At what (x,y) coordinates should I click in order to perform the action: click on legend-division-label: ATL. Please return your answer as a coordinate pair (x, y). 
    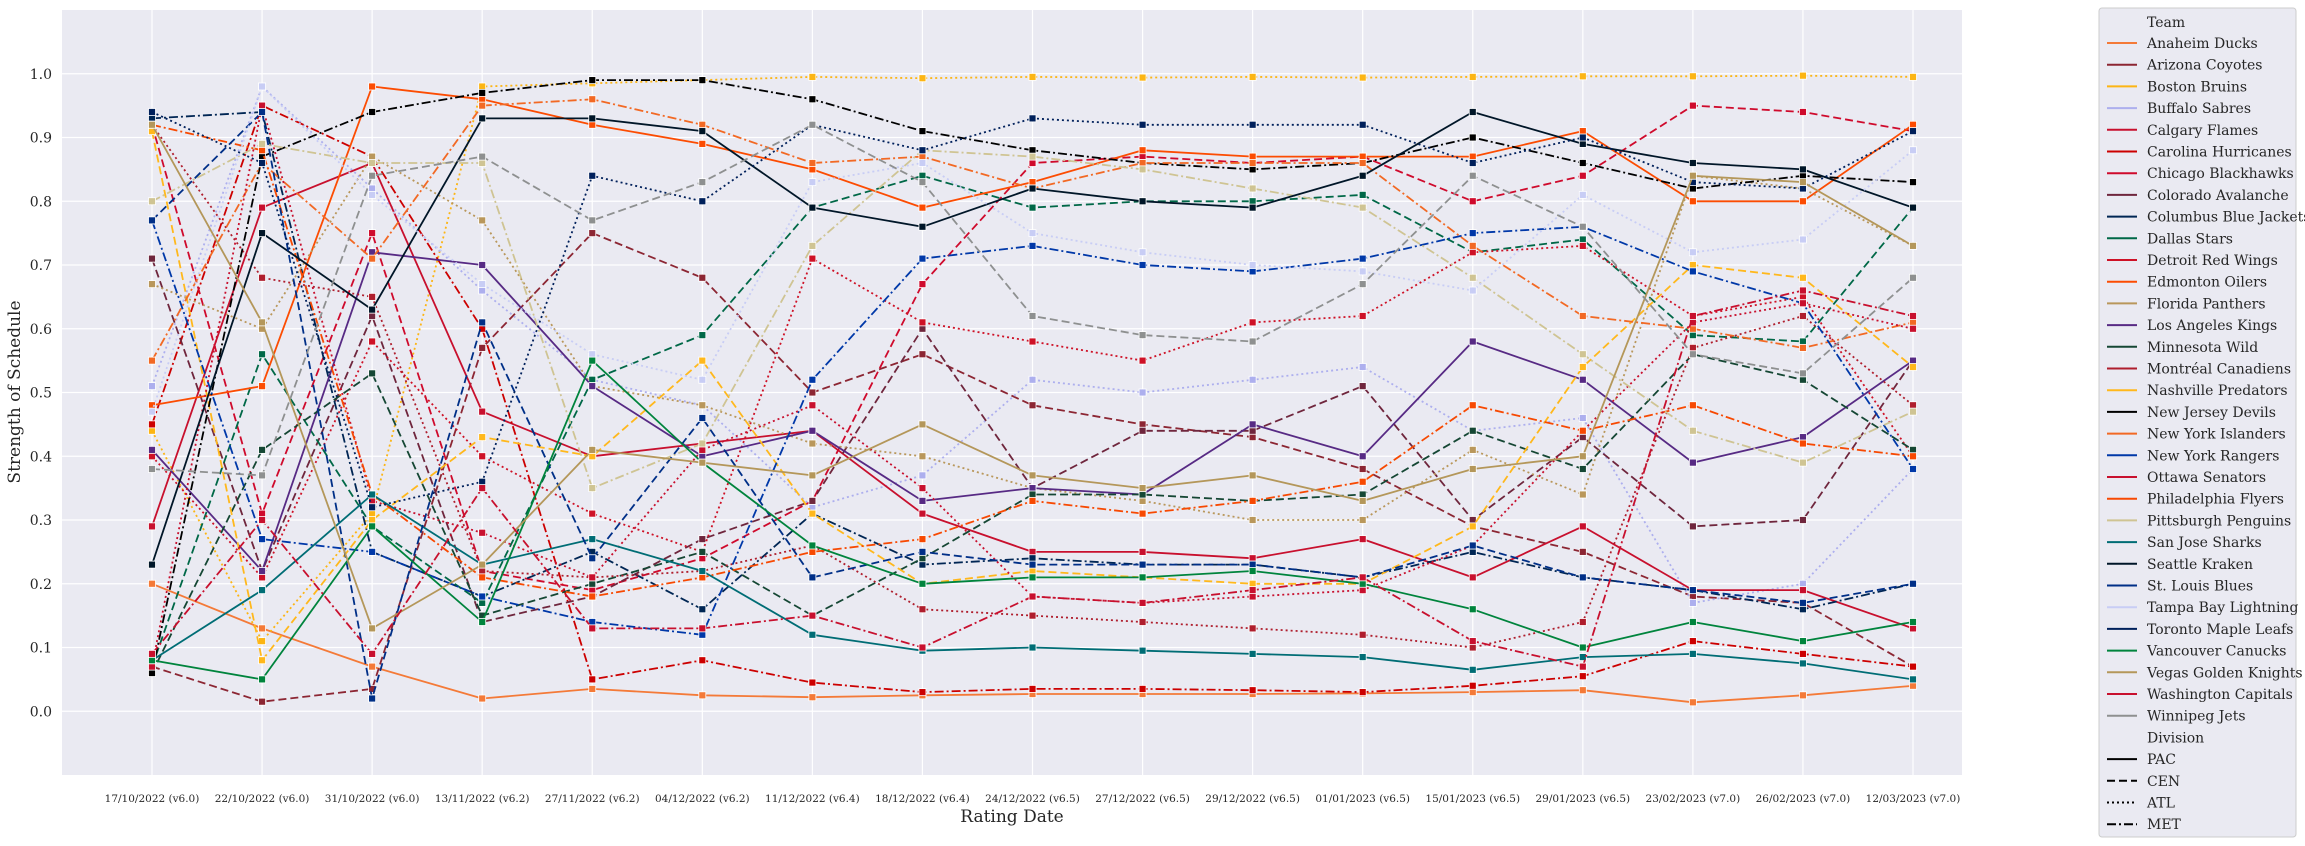
    Looking at the image, I should click on (2160, 804).